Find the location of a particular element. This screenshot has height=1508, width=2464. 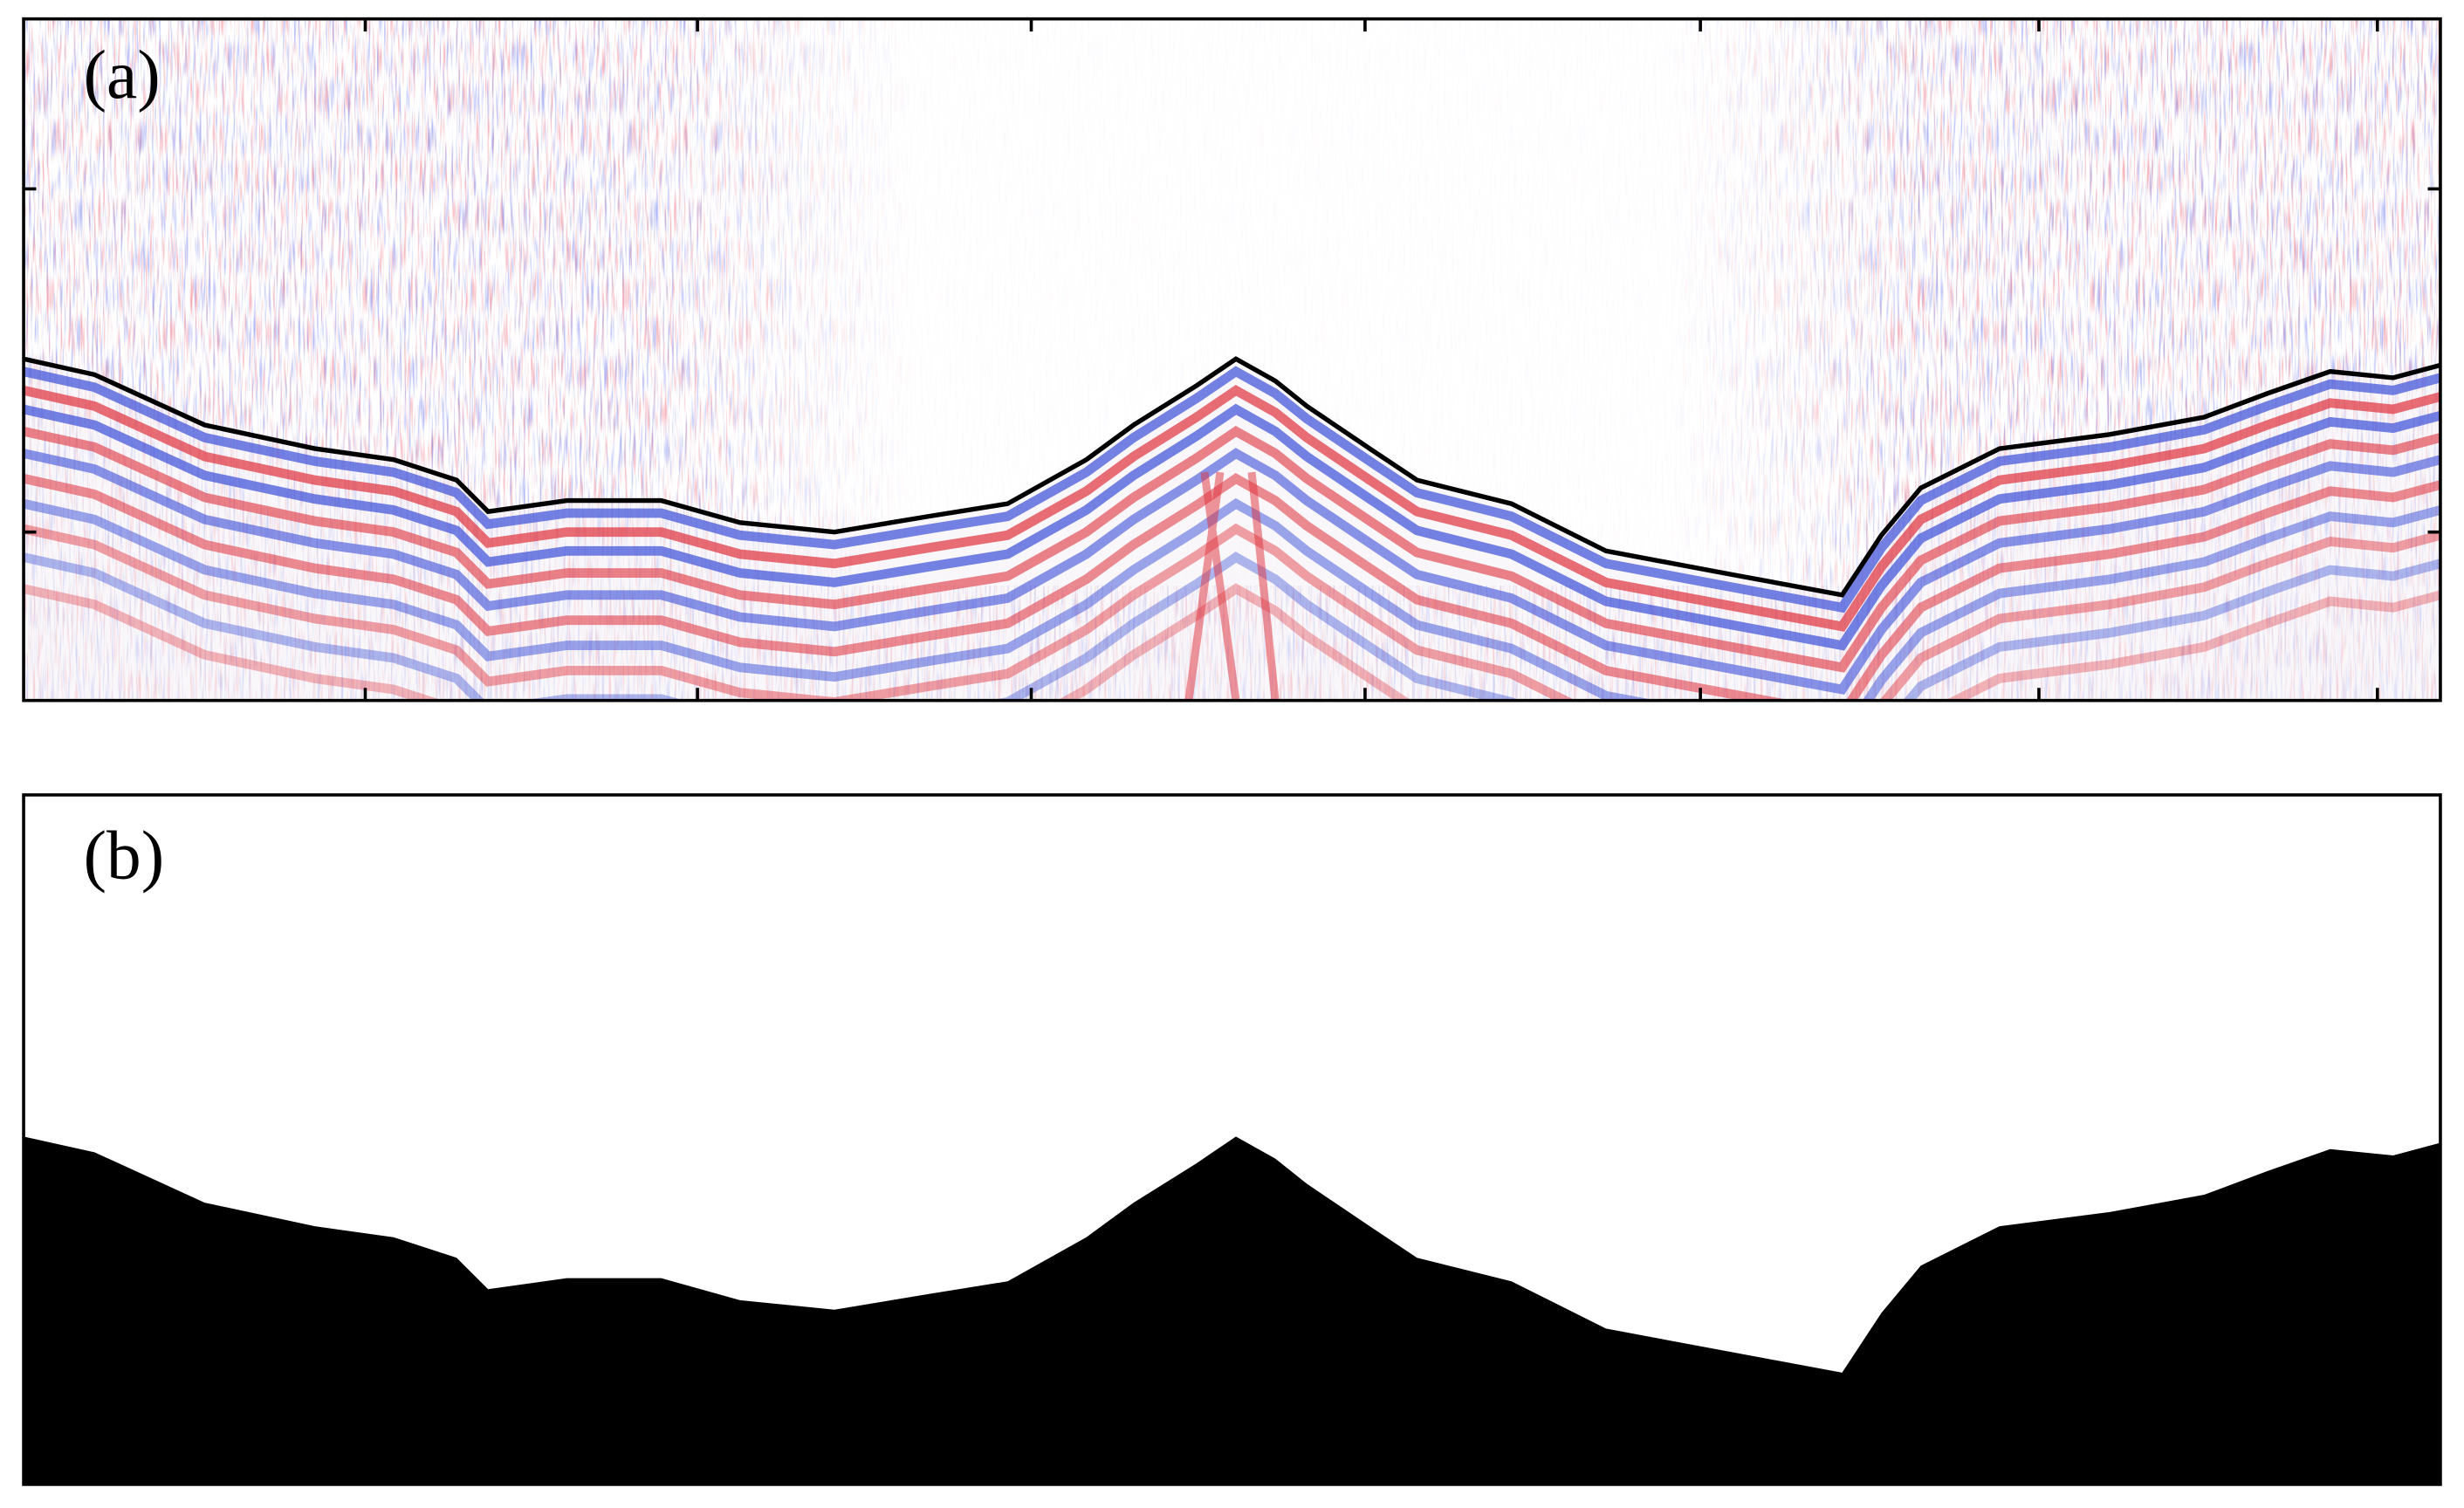

panel-label: (a) is located at coordinates (122, 75).